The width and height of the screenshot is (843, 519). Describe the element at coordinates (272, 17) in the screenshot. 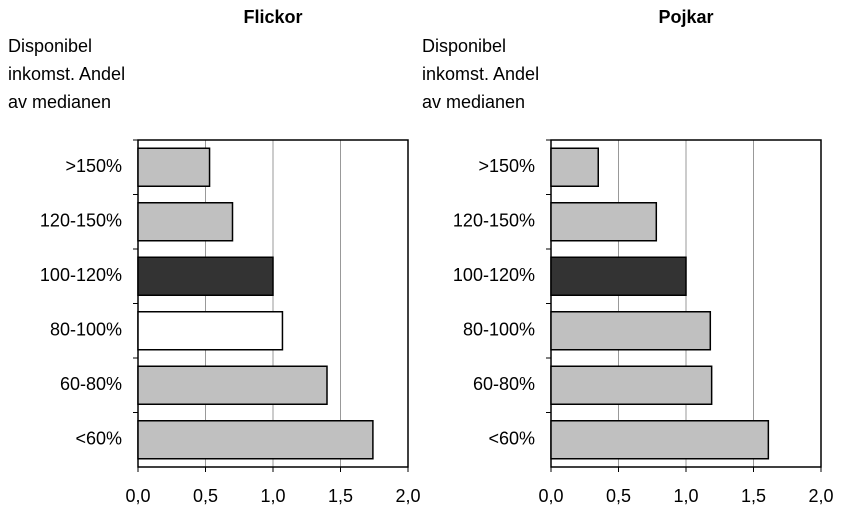

I see `chart-title: Flickor` at that location.